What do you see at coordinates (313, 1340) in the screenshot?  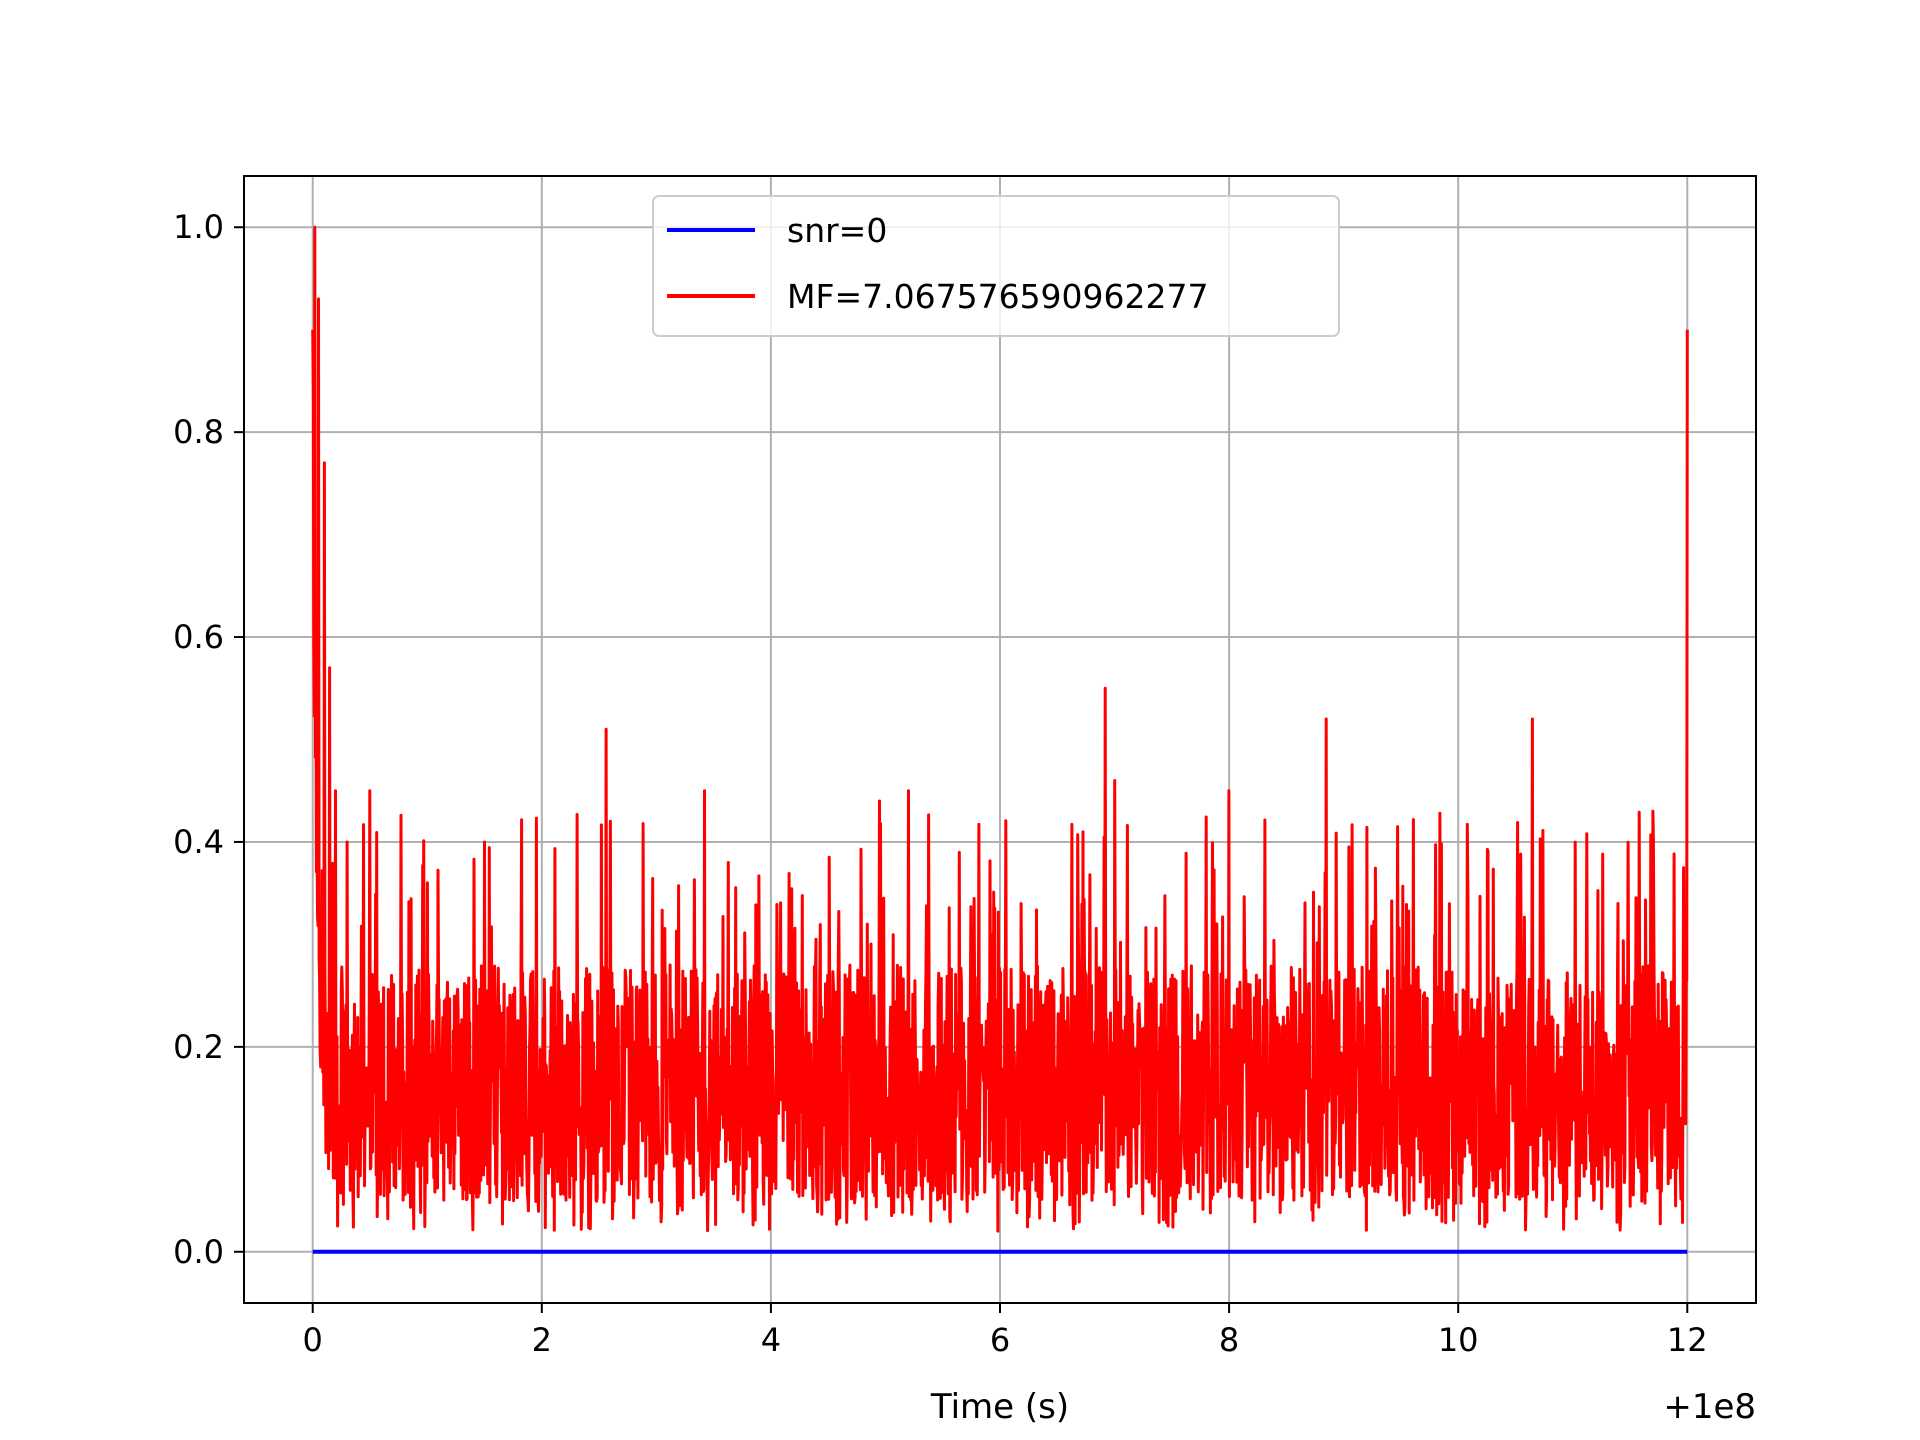 I see `x-tick-label: 0` at bounding box center [313, 1340].